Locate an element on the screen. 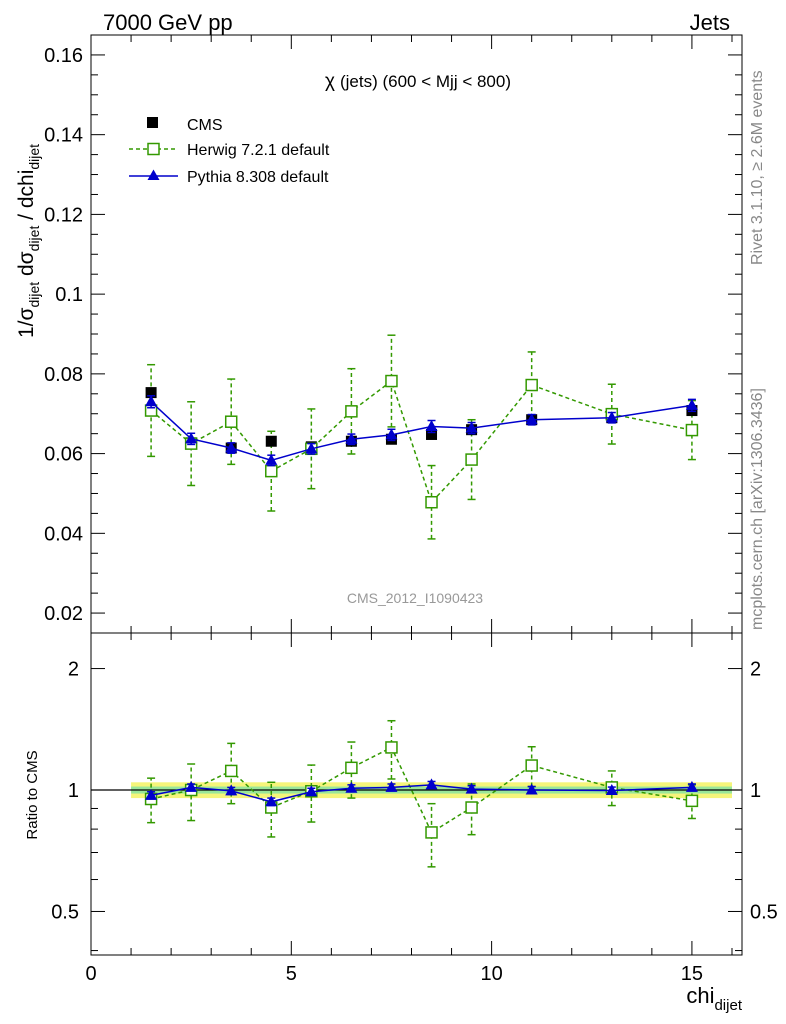 Image resolution: width=786 pixels, height=1024 pixels. main-y-tick-label: 0.02 is located at coordinates (63, 614).